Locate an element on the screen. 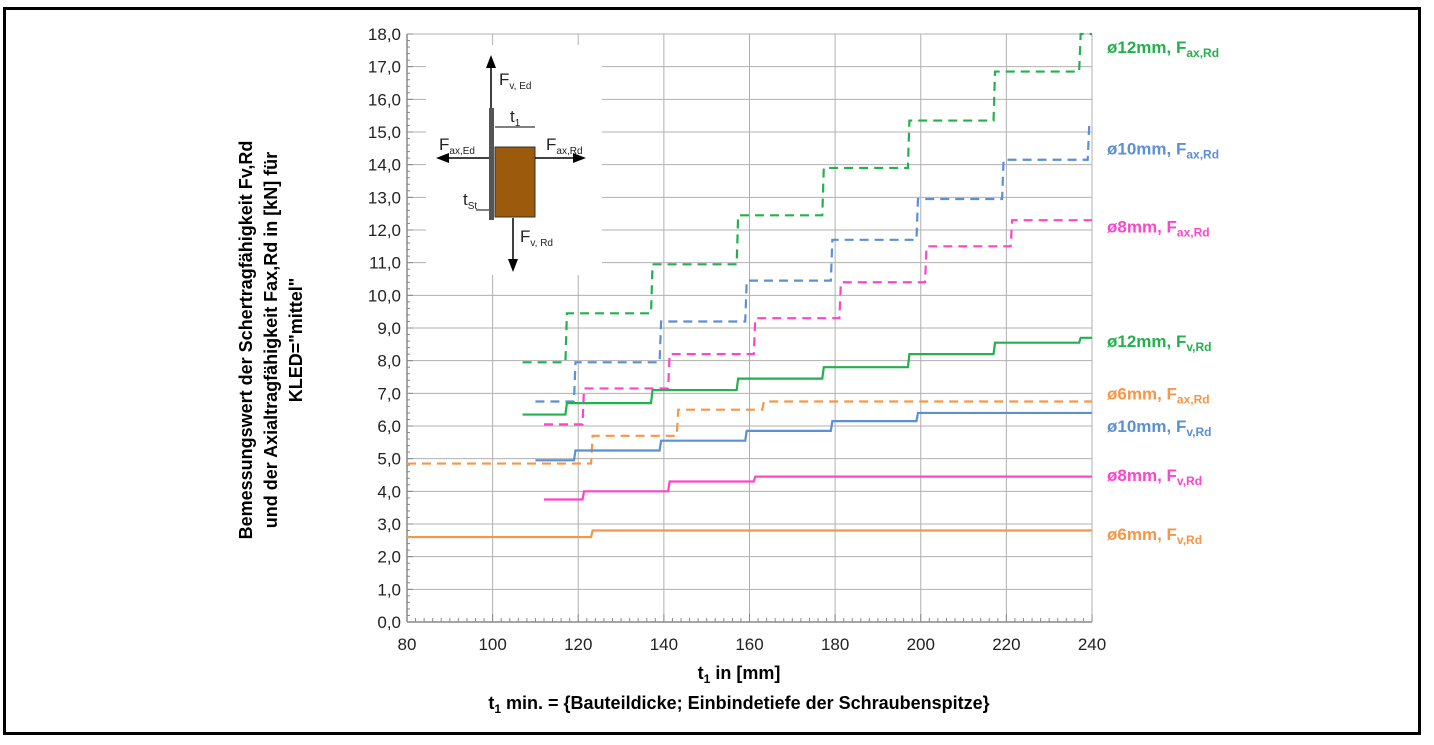  series-label-s8v: ø8mm, Fv,Rd is located at coordinates (1154, 477).